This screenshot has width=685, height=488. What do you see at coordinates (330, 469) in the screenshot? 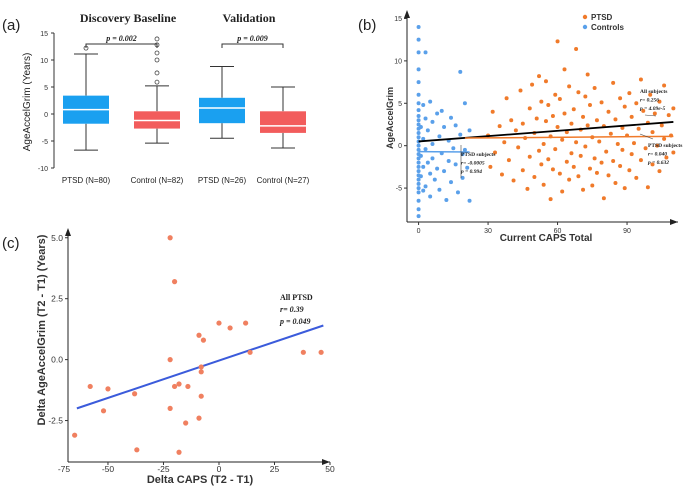
I see `c-xtick-label: 50` at bounding box center [330, 469].